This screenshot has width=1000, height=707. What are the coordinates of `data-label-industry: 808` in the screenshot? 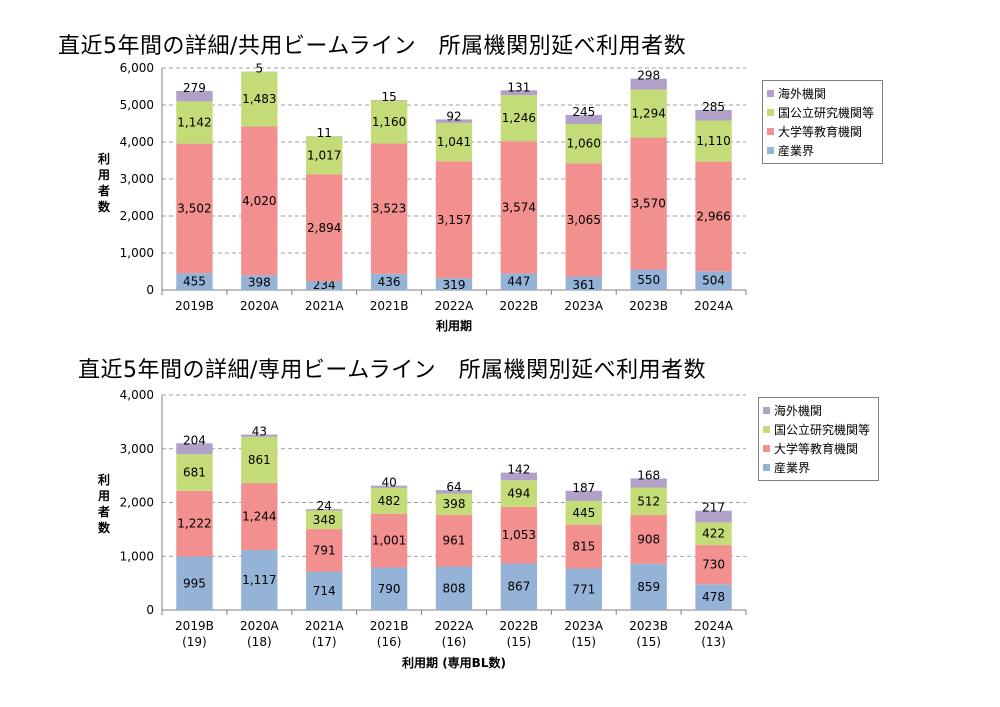 It's located at (454, 588).